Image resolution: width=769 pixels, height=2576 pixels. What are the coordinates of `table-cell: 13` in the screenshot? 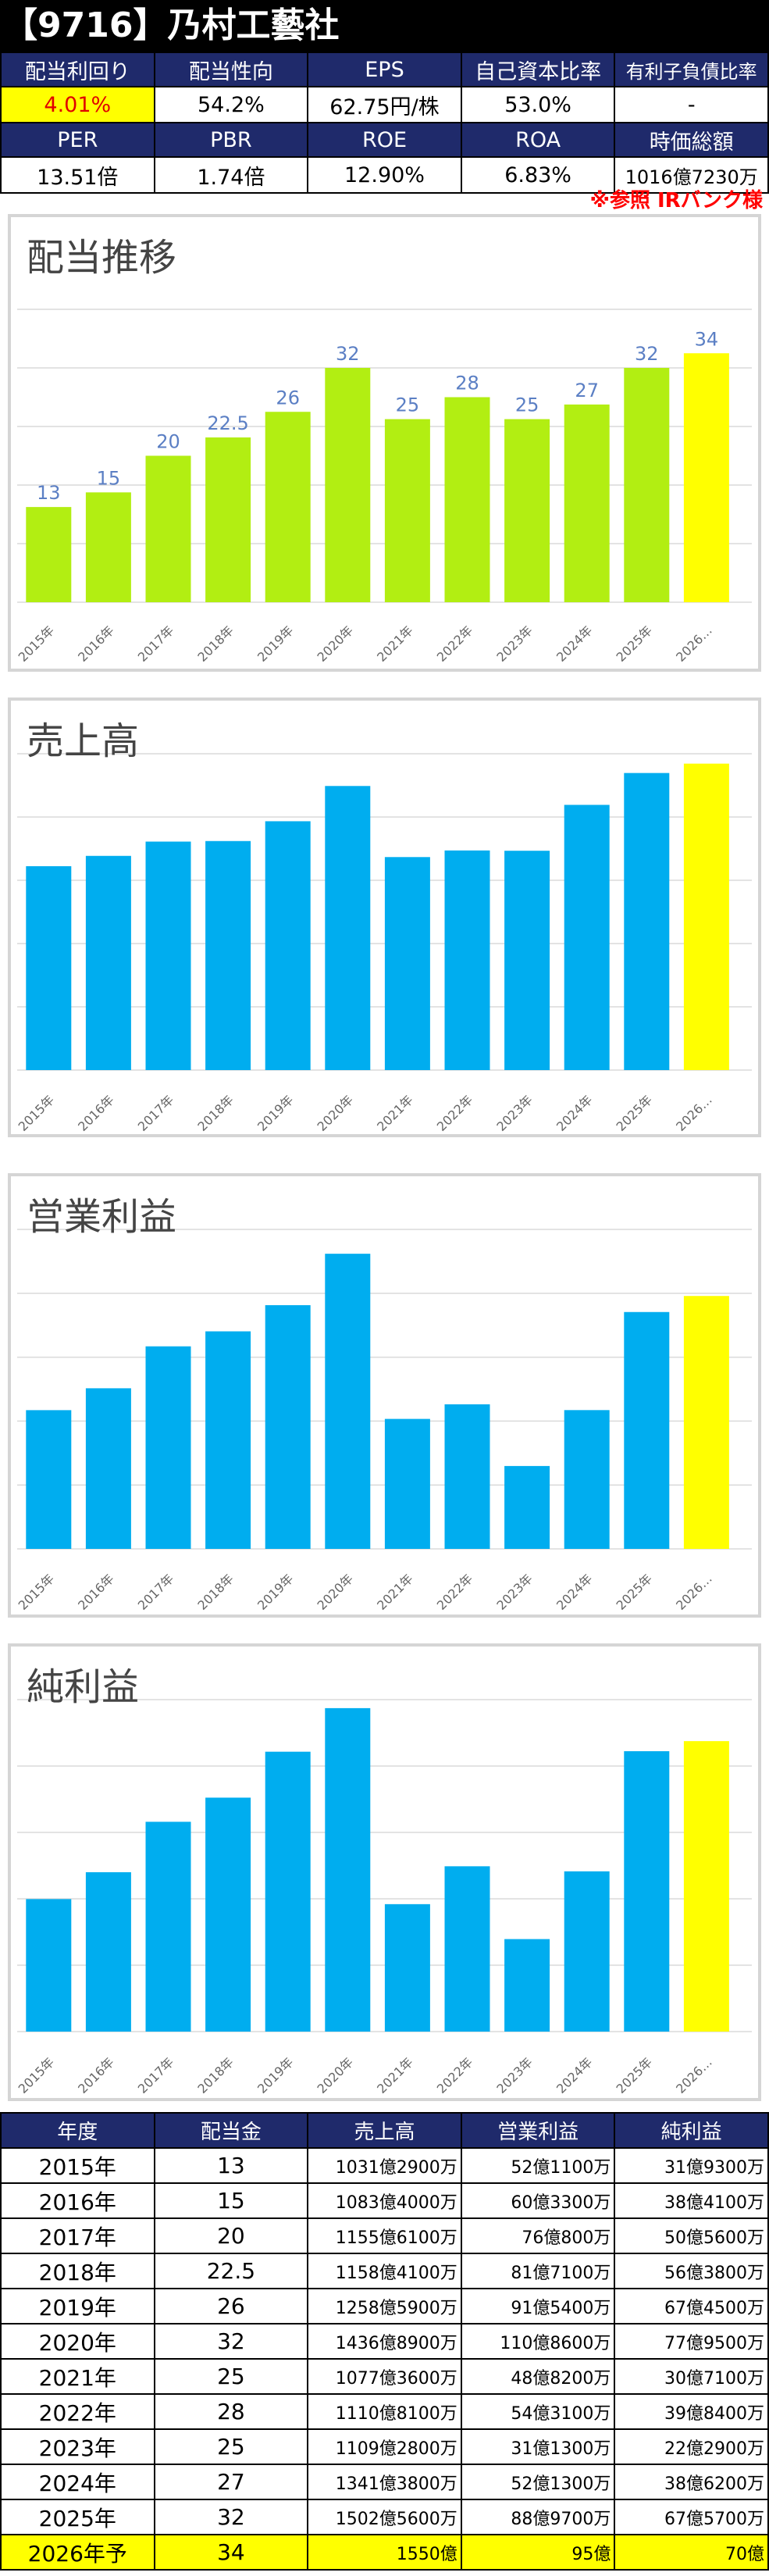 It's located at (231, 2165).